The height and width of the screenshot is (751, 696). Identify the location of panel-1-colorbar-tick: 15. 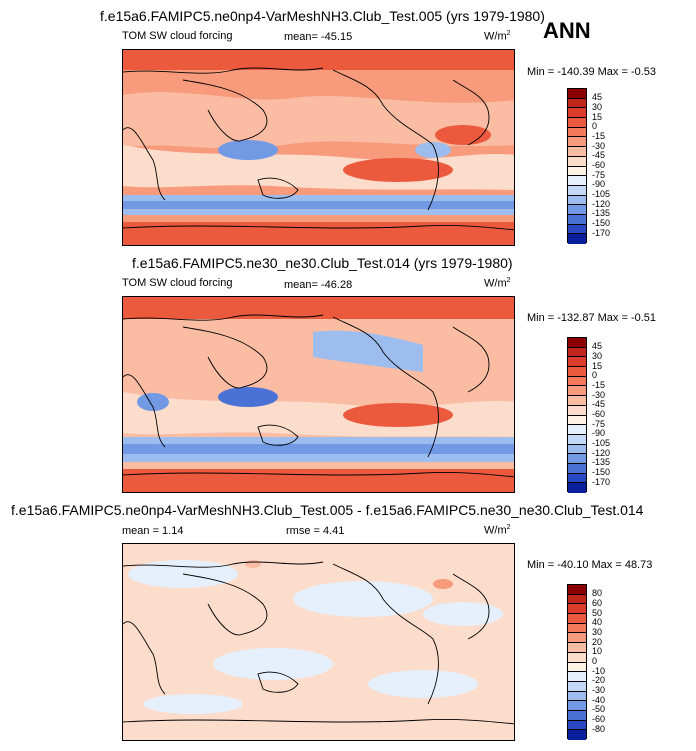
(597, 116).